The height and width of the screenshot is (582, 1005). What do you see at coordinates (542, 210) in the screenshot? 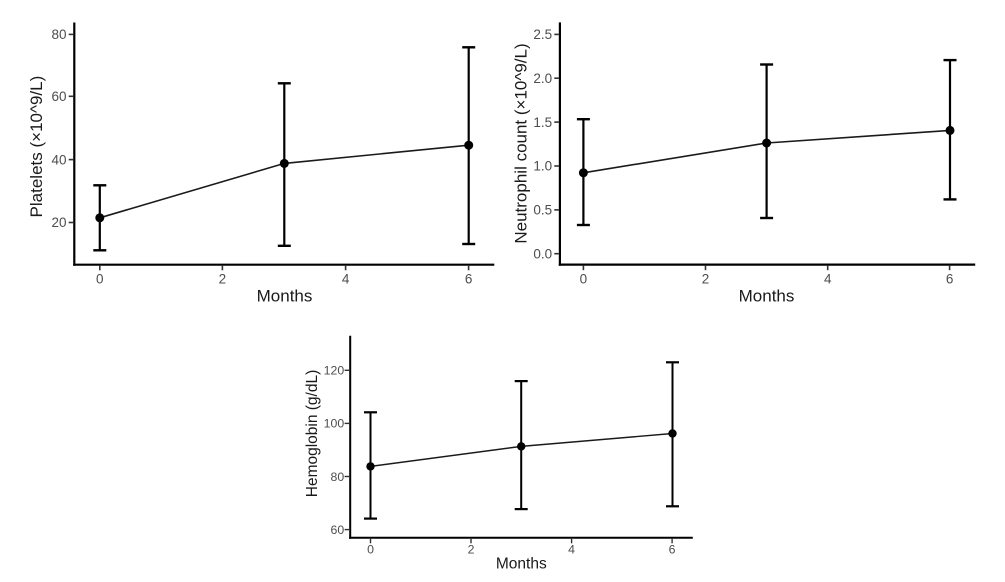
I see `svg-text: 0.5` at bounding box center [542, 210].